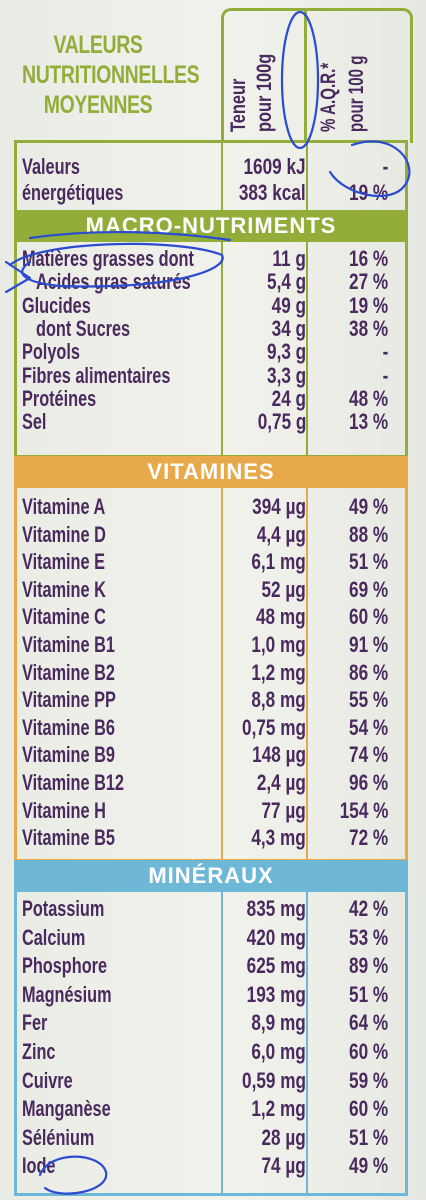 This screenshot has width=426, height=1200. Describe the element at coordinates (272, 192) in the screenshot. I see `energy-kcal: 383 kcal` at that location.